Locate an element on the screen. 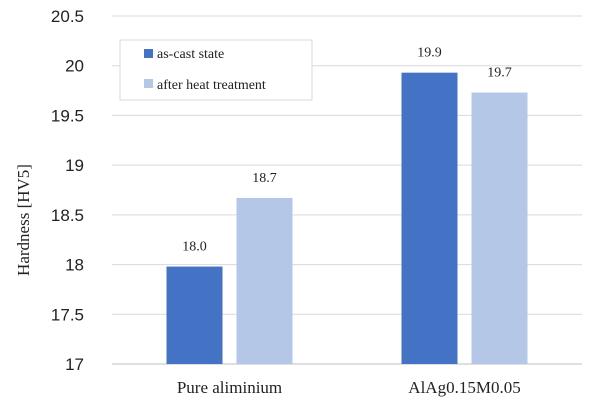  y-tick-label: 18 is located at coordinates (74, 265).